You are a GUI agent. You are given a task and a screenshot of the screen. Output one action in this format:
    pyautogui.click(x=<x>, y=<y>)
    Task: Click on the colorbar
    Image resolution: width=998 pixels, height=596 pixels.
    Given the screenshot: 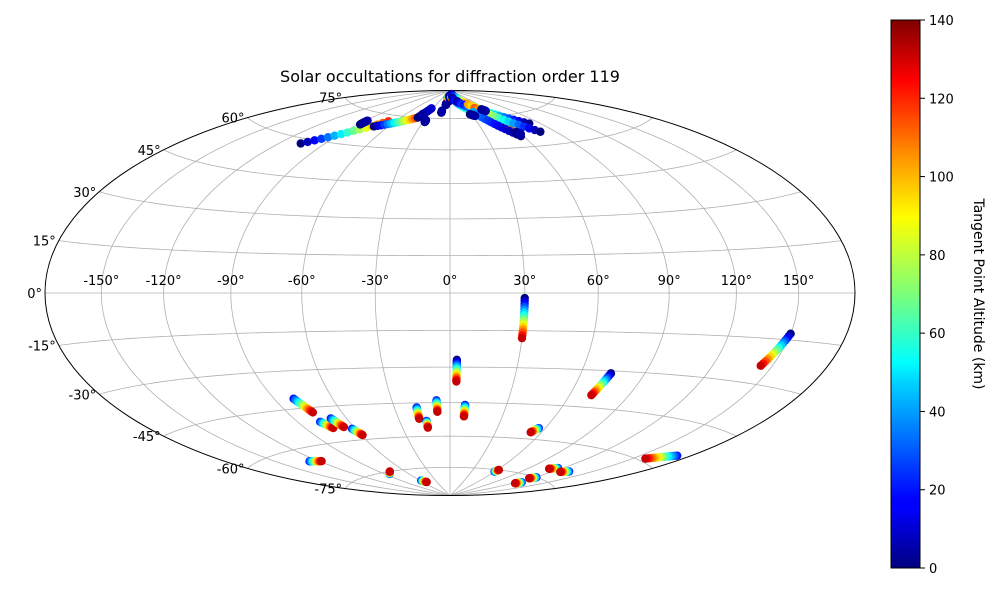 What is the action you would take?
    pyautogui.click(x=905, y=294)
    